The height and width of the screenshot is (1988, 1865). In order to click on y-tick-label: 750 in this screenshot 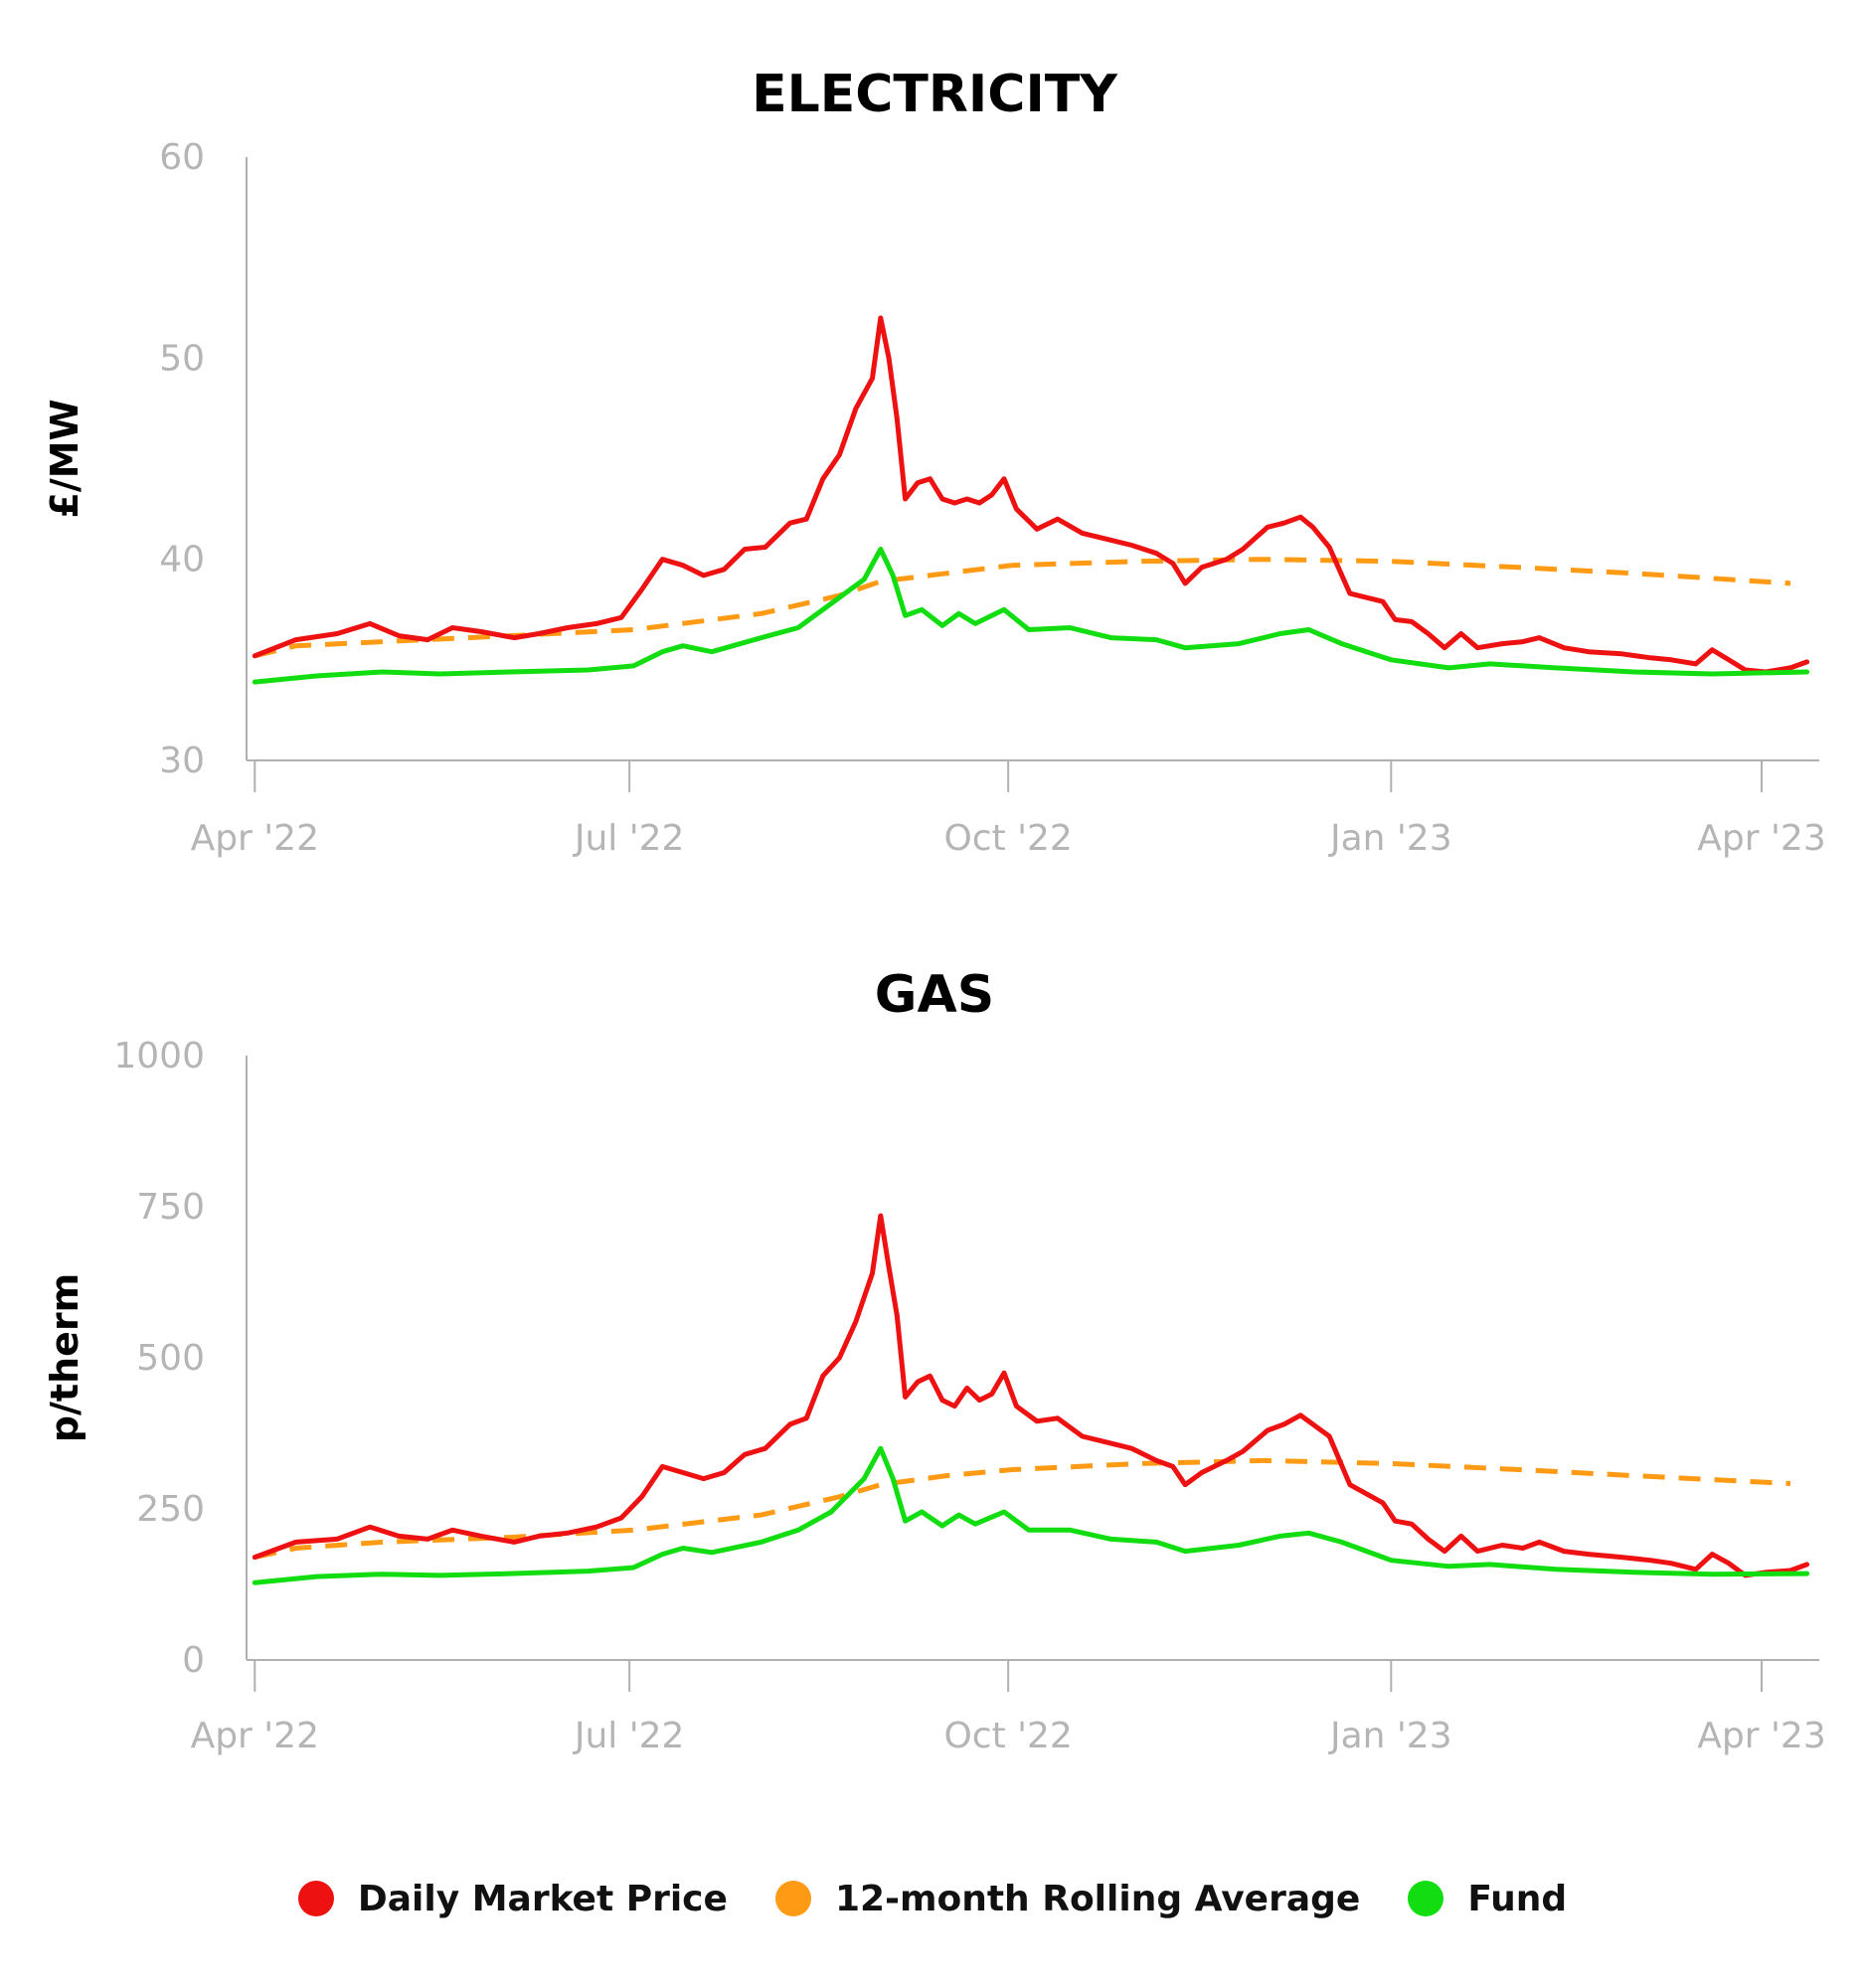, I will do `click(170, 1207)`.